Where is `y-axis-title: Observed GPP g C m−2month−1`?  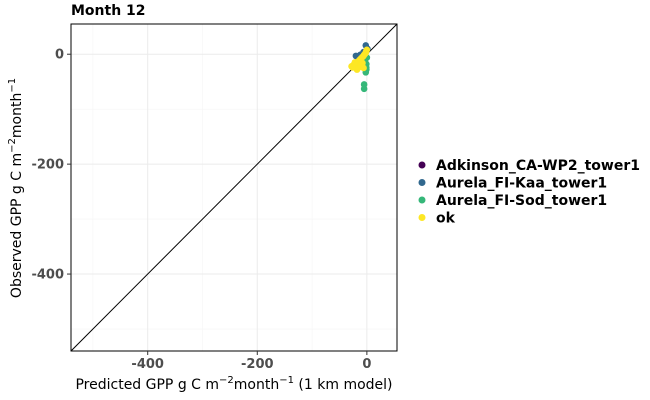
y-axis-title: Observed GPP g C m−2month−1 is located at coordinates (16, 188).